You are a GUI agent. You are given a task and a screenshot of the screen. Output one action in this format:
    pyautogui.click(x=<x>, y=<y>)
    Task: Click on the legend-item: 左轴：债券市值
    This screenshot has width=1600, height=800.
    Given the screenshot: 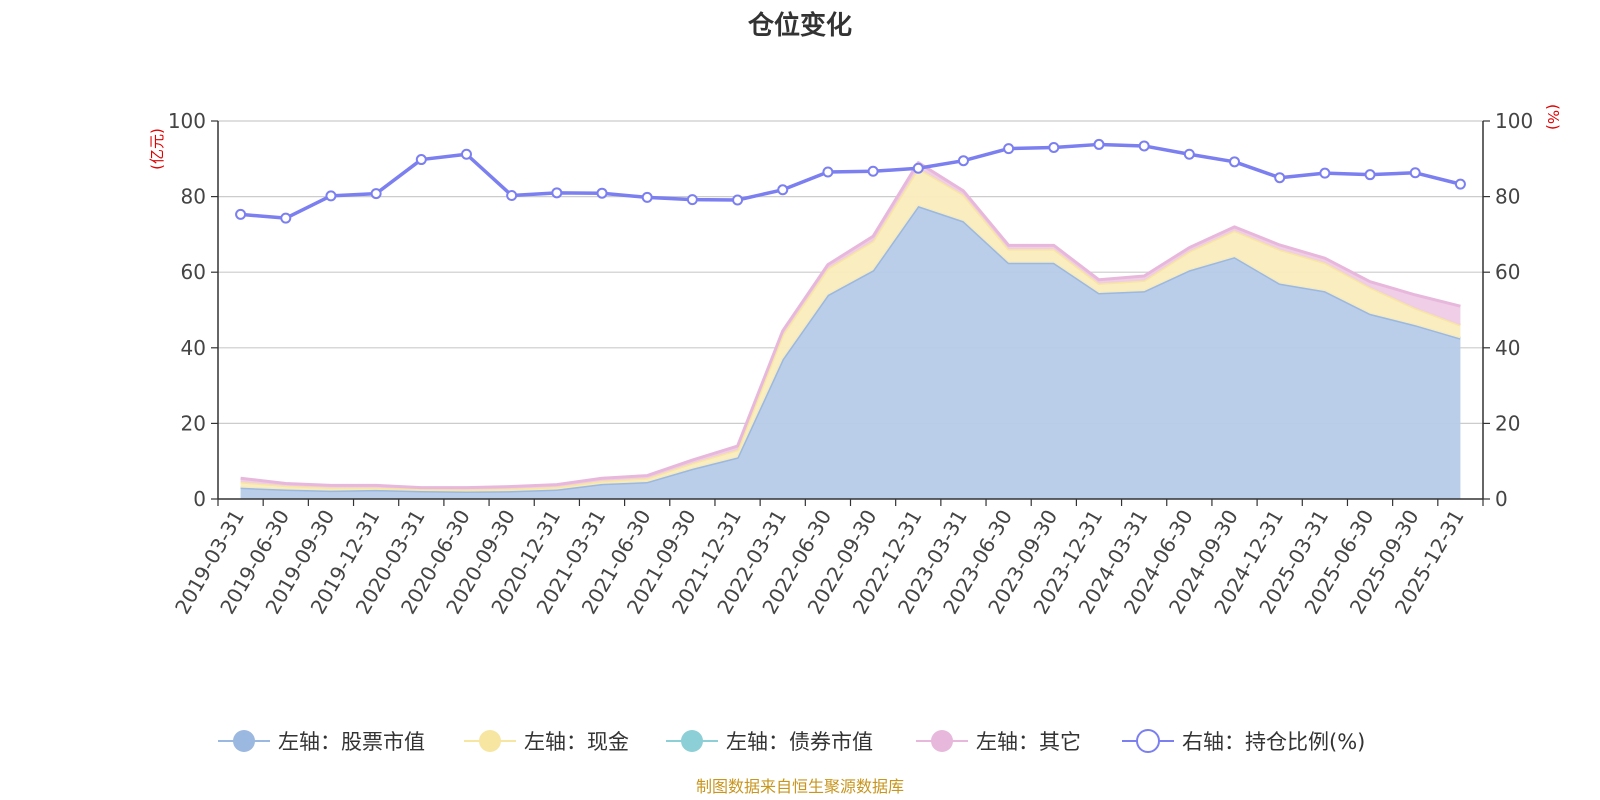 What is the action you would take?
    pyautogui.click(x=769, y=742)
    